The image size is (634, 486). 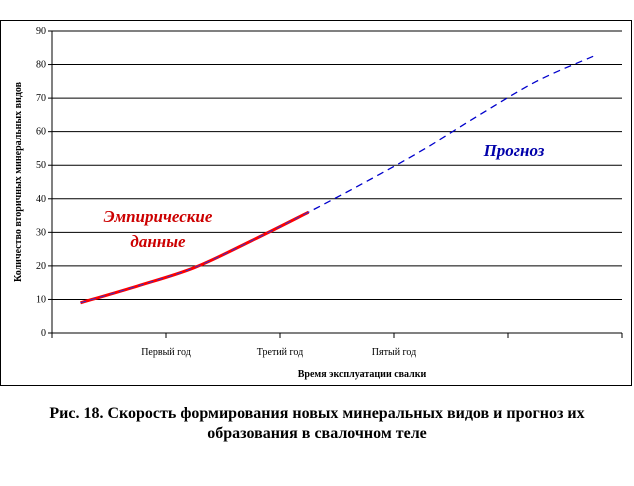 What do you see at coordinates (41, 165) in the screenshot?
I see `y-tick-label: 50` at bounding box center [41, 165].